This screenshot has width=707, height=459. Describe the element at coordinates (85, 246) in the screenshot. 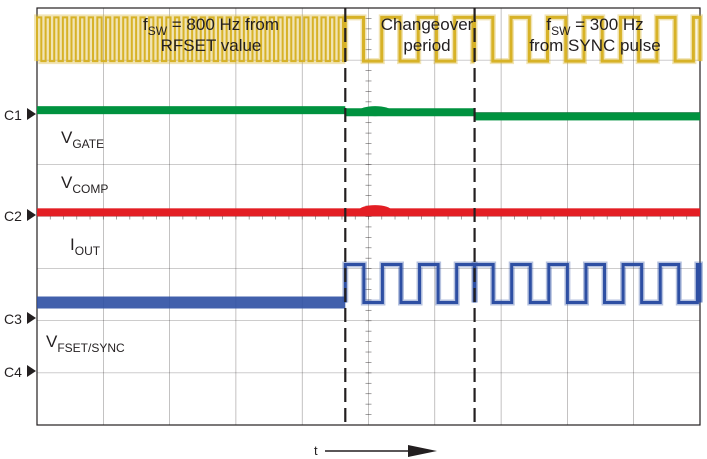

I see `trace-label-iout: IOUT` at that location.